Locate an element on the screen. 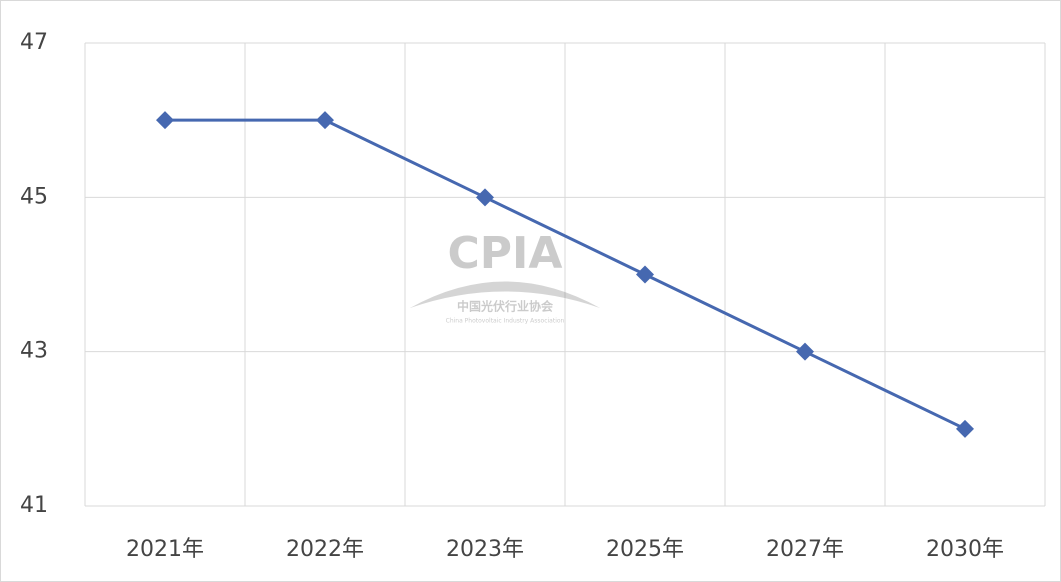  x-tick-label: 2022年 is located at coordinates (325, 549).